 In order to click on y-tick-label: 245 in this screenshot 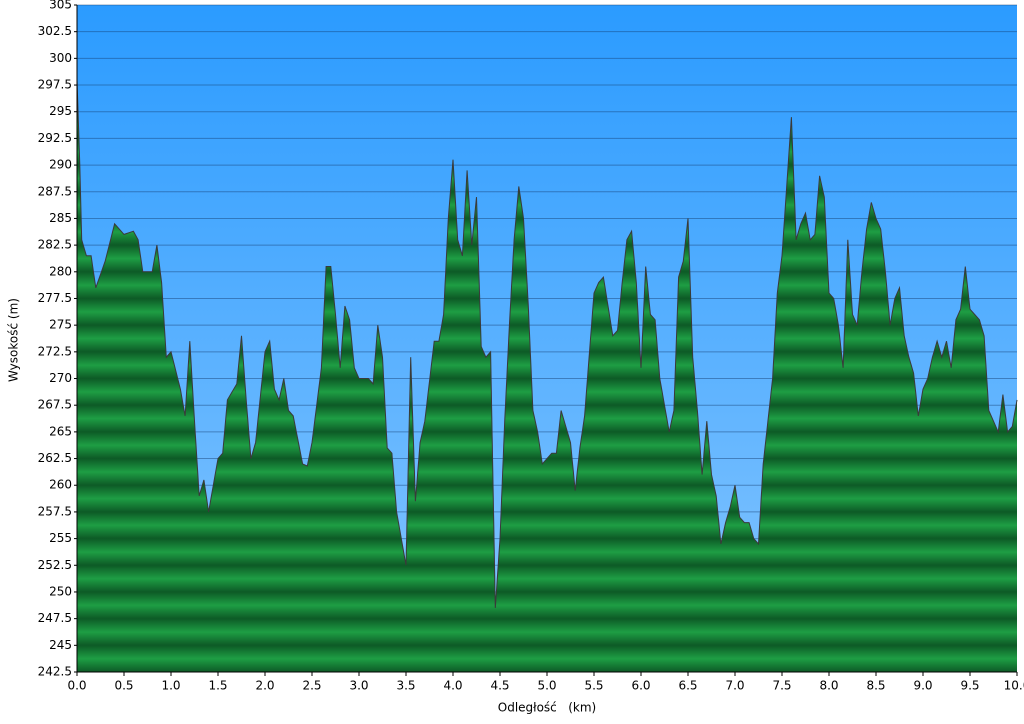, I will do `click(60, 645)`.